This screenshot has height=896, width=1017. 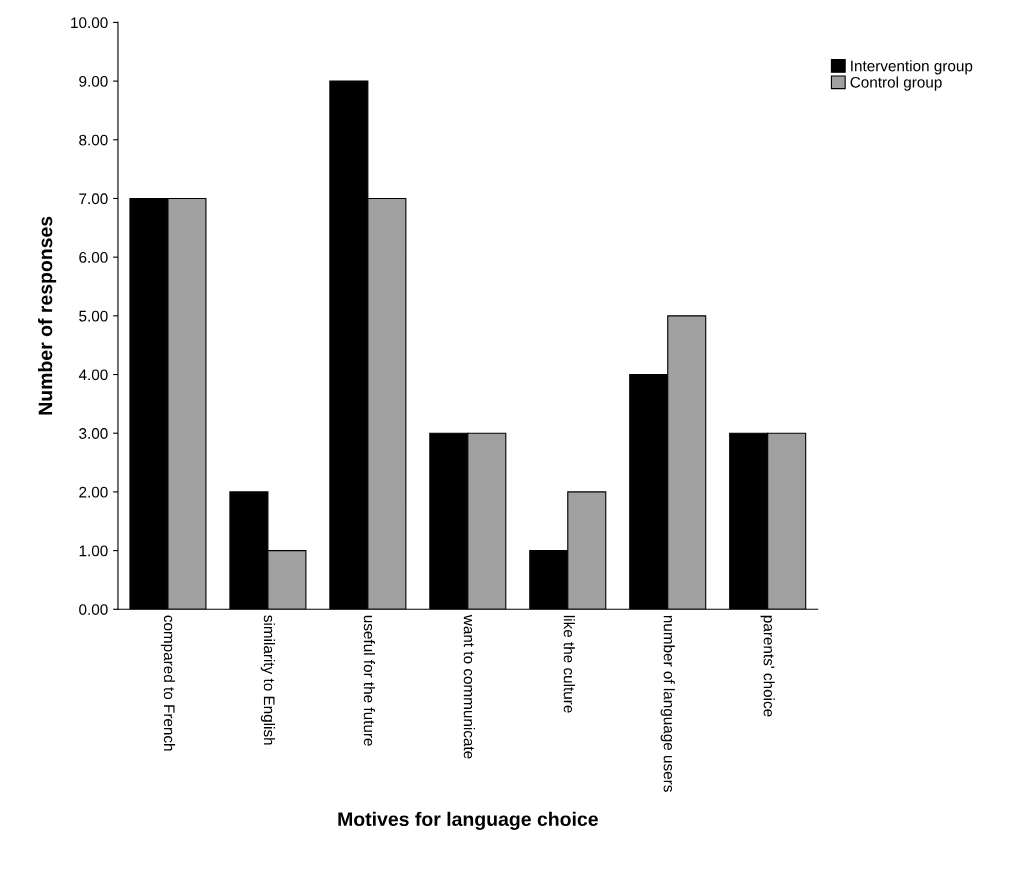 What do you see at coordinates (47, 315) in the screenshot?
I see `y-axis-title: Number of responses` at bounding box center [47, 315].